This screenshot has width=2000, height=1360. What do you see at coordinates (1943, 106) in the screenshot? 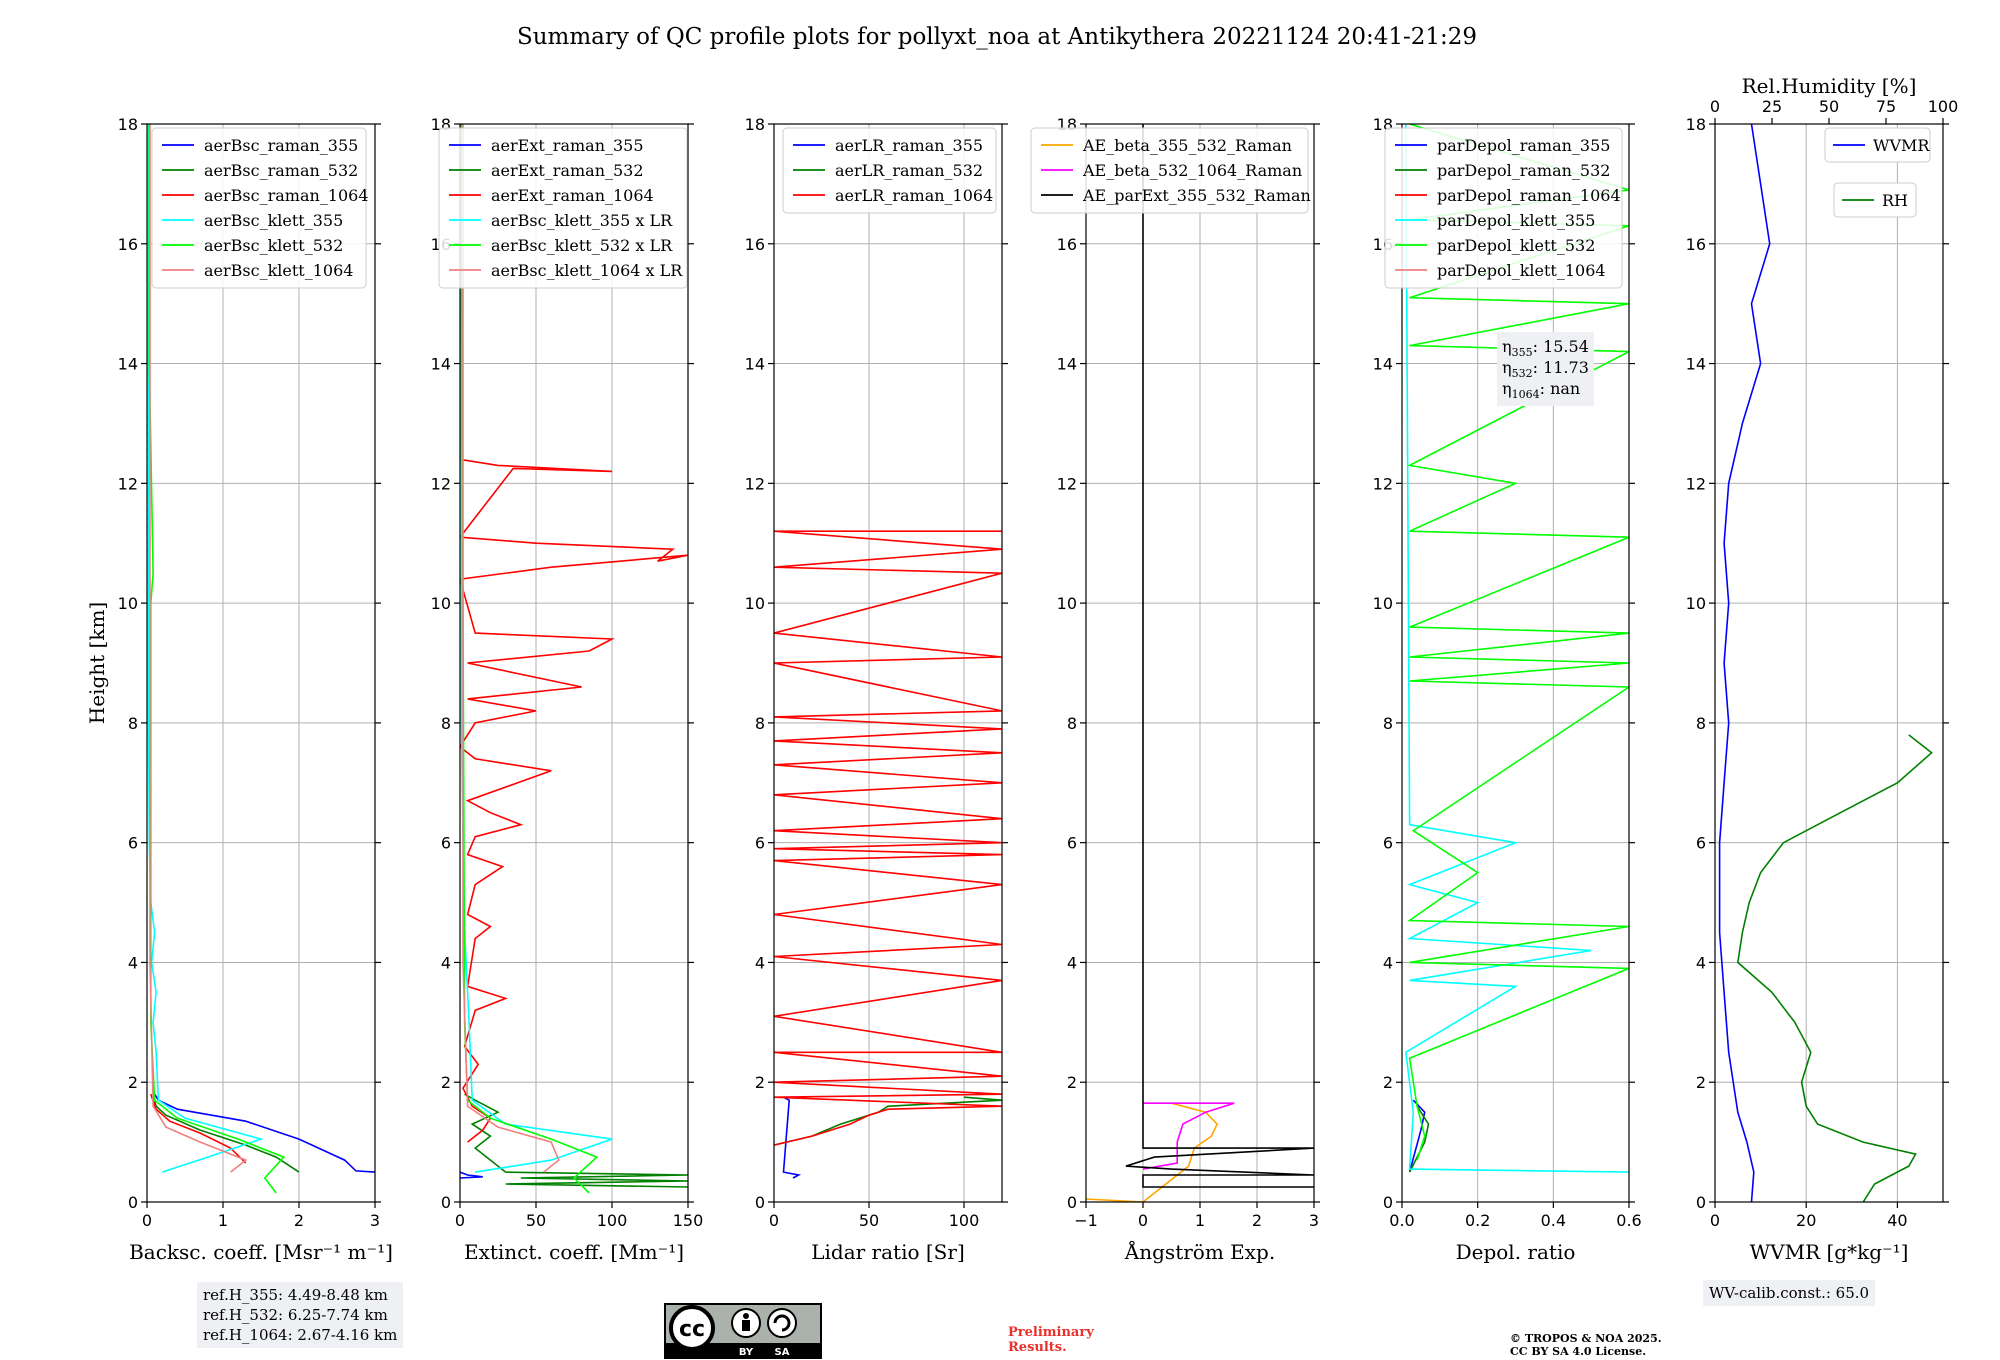
I see `x2-tick-label: 100` at bounding box center [1943, 106].